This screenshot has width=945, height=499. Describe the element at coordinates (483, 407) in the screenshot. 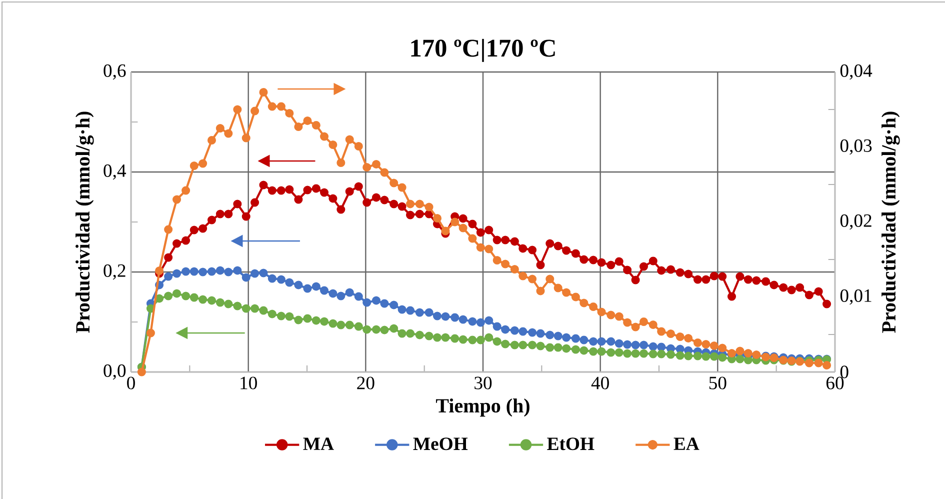

I see `x-axis-title: Tiempo (h)` at that location.